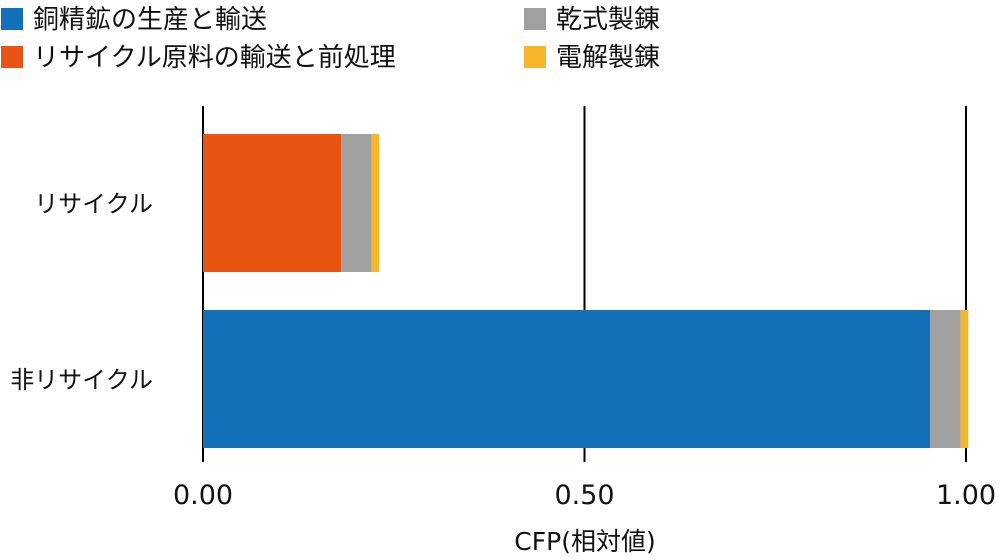 This screenshot has width=1000, height=560. I want to click on legend-label-0: 銅精鉱の生産と輸送, so click(150, 20).